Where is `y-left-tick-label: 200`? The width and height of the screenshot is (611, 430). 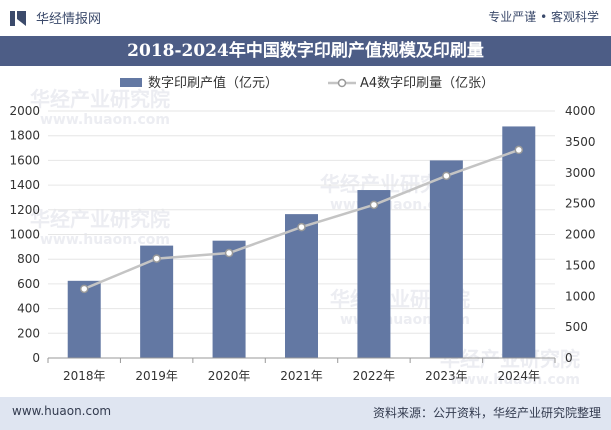
y-left-tick-label: 200 is located at coordinates (28, 333).